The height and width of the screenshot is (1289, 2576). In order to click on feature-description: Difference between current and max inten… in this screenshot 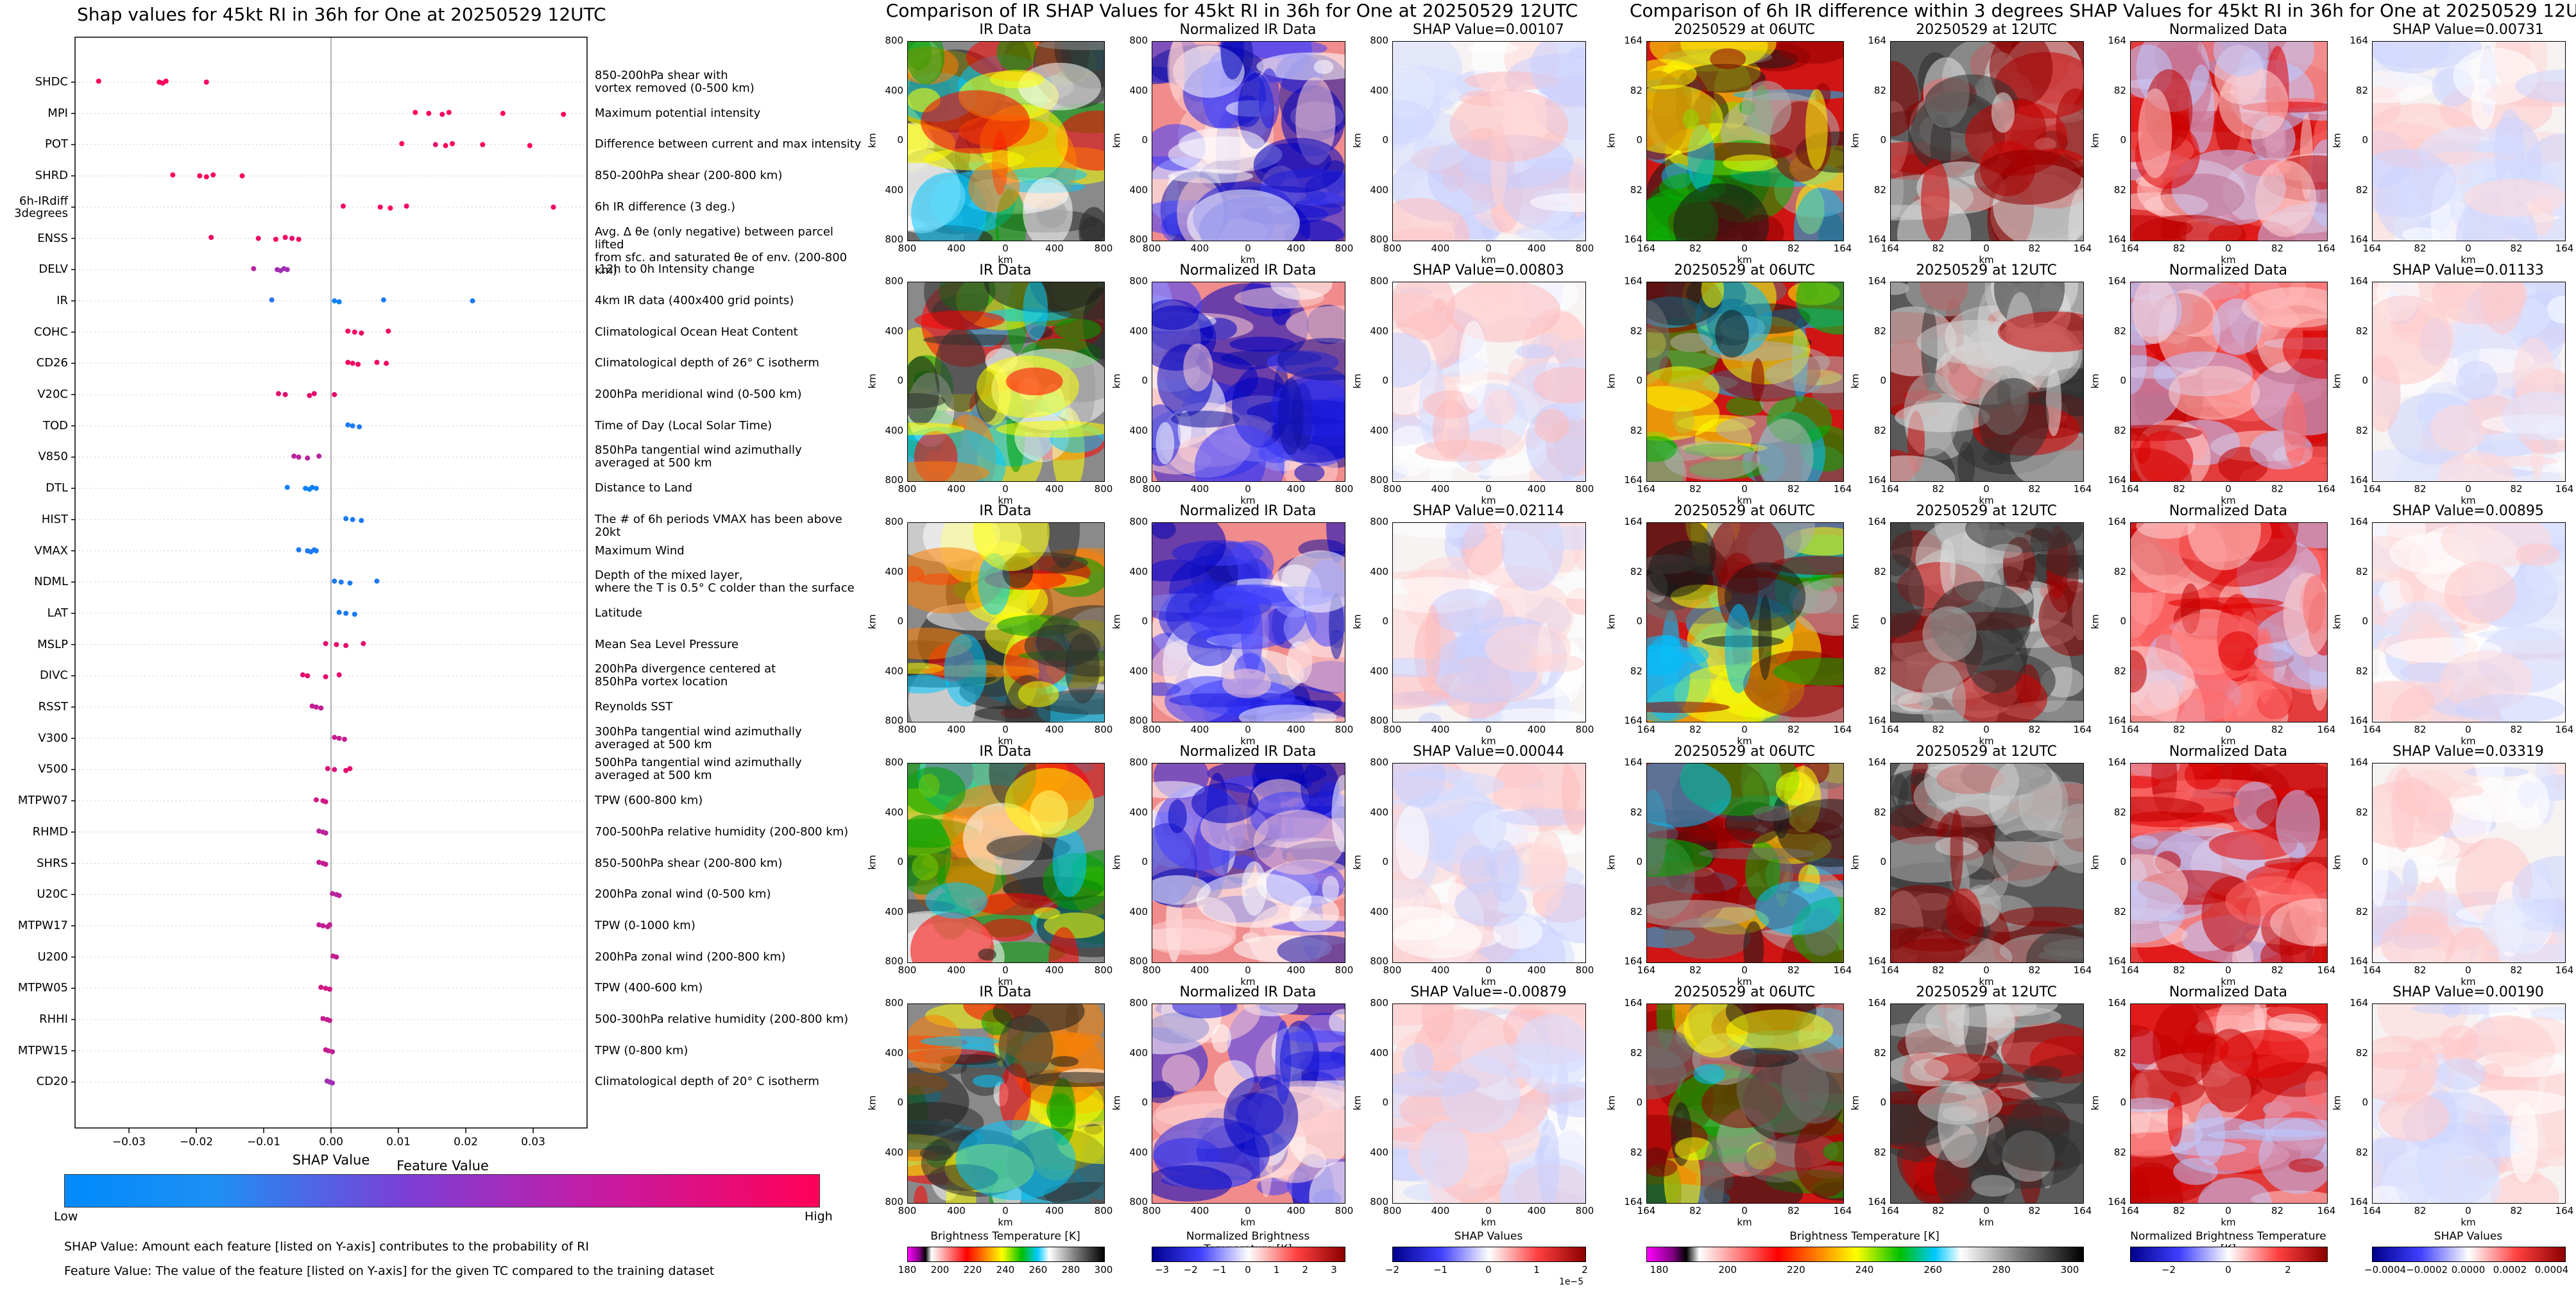, I will do `click(728, 144)`.